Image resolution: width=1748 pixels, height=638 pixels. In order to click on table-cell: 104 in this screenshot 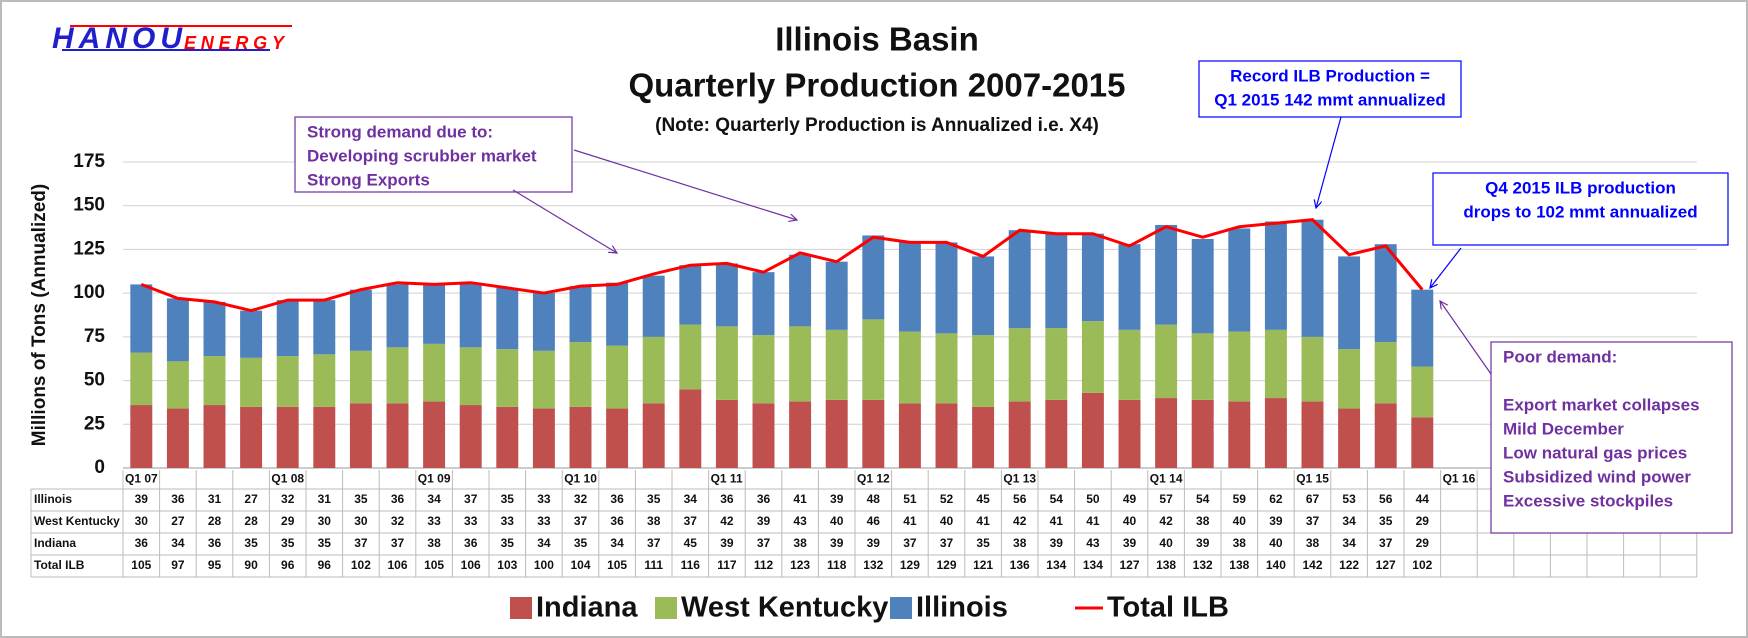, I will do `click(580, 565)`.